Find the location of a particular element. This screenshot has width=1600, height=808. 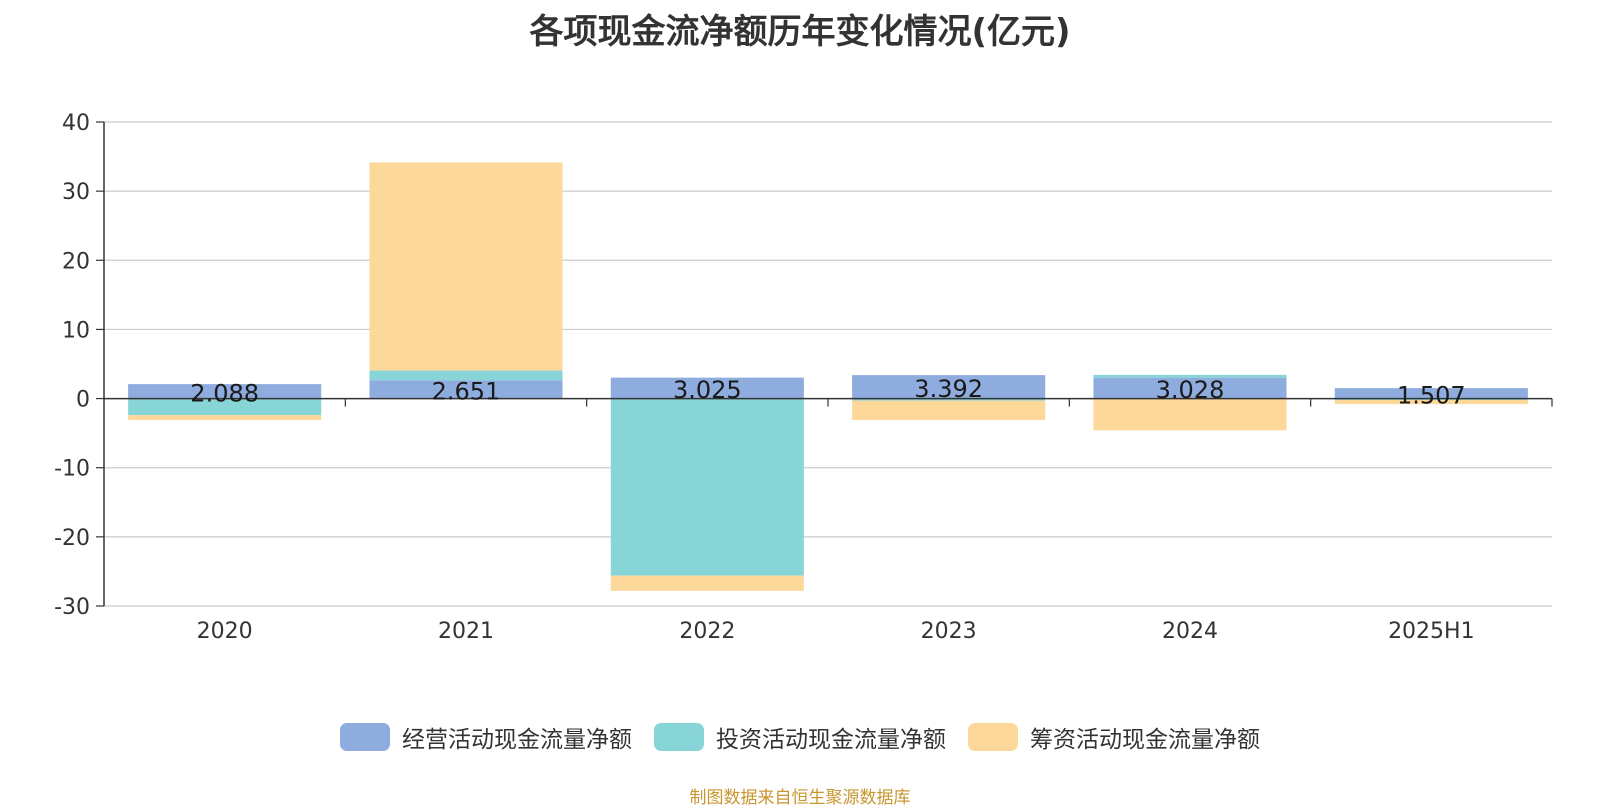

data-label: 1.507 is located at coordinates (1431, 395).